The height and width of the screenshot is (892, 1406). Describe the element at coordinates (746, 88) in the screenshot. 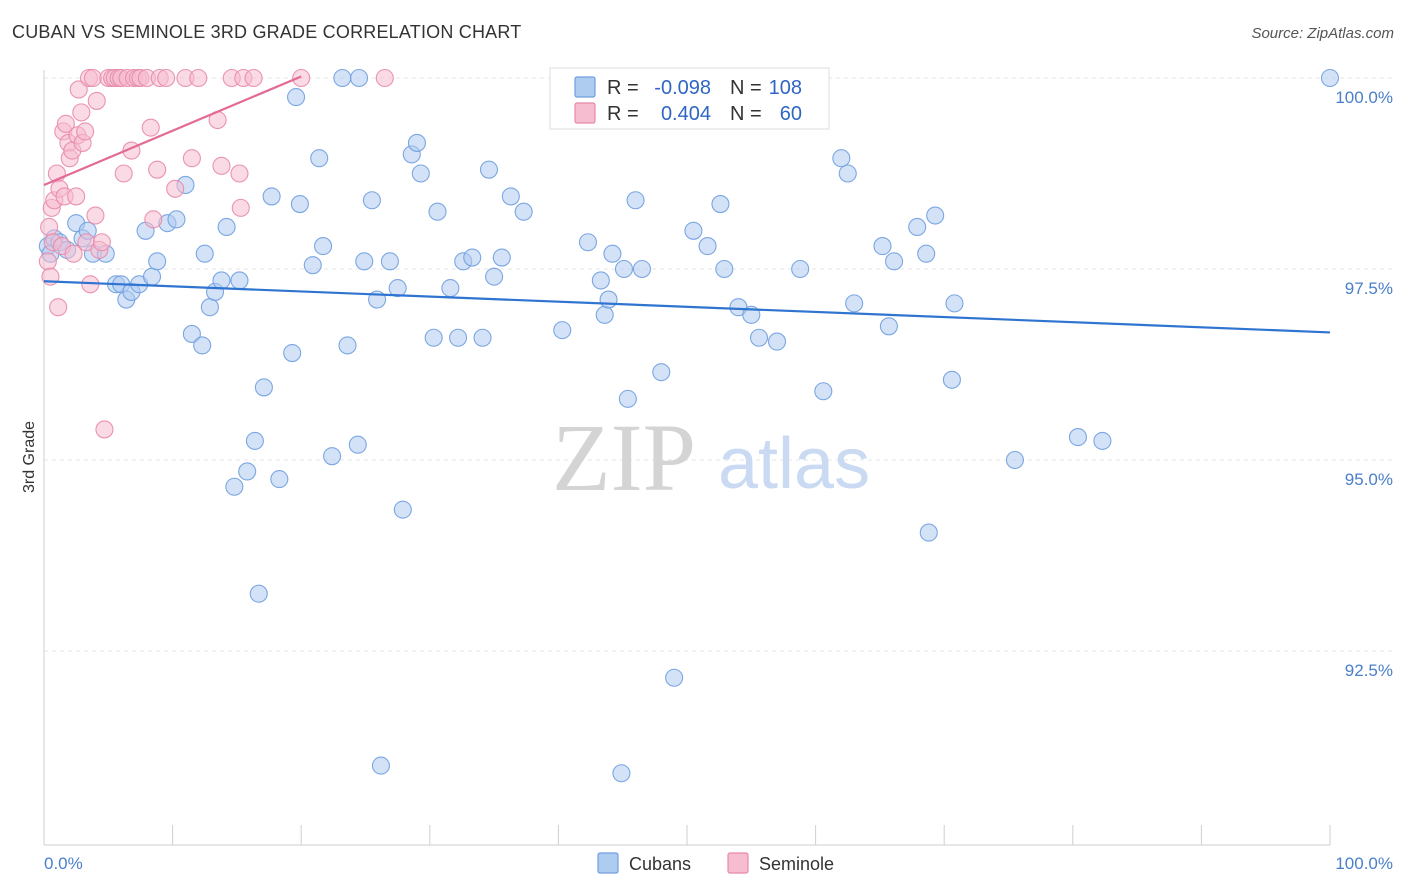

I see `legend-n-label-cubans: N =` at that location.